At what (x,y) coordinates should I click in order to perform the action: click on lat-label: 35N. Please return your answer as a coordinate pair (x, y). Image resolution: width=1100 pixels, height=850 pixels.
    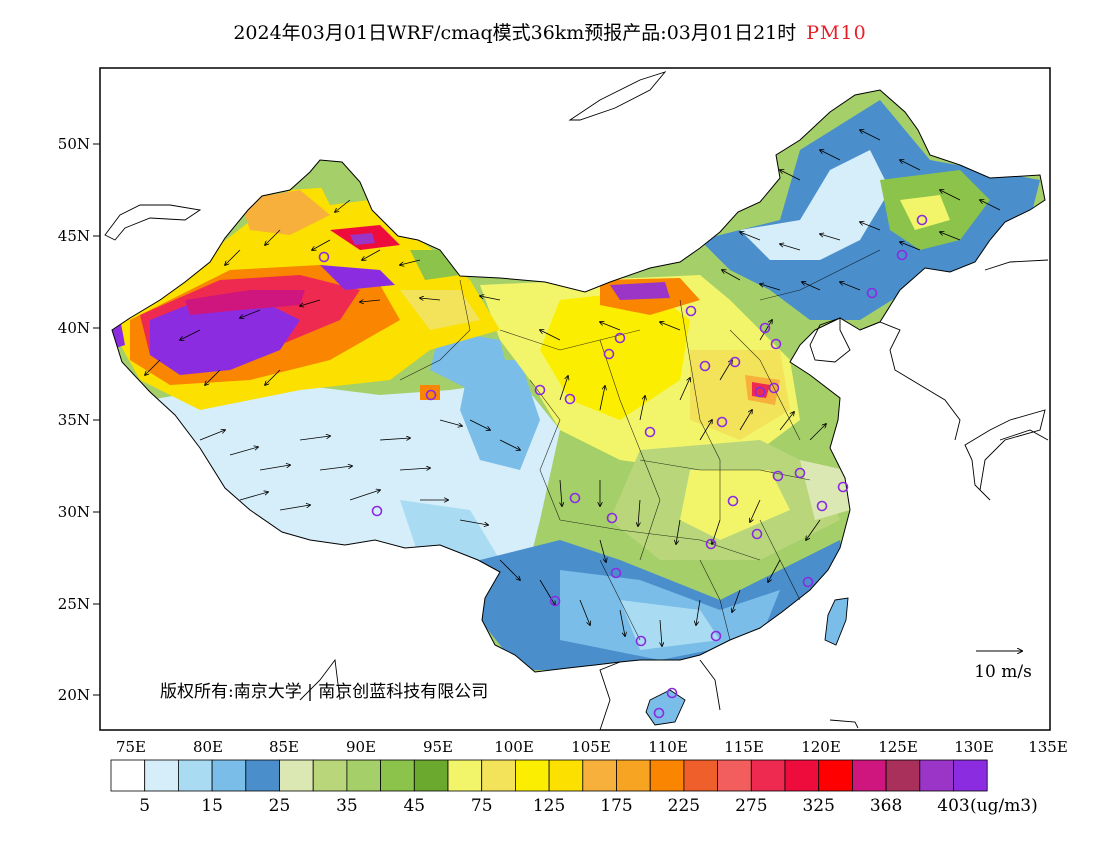
    Looking at the image, I should click on (74, 420).